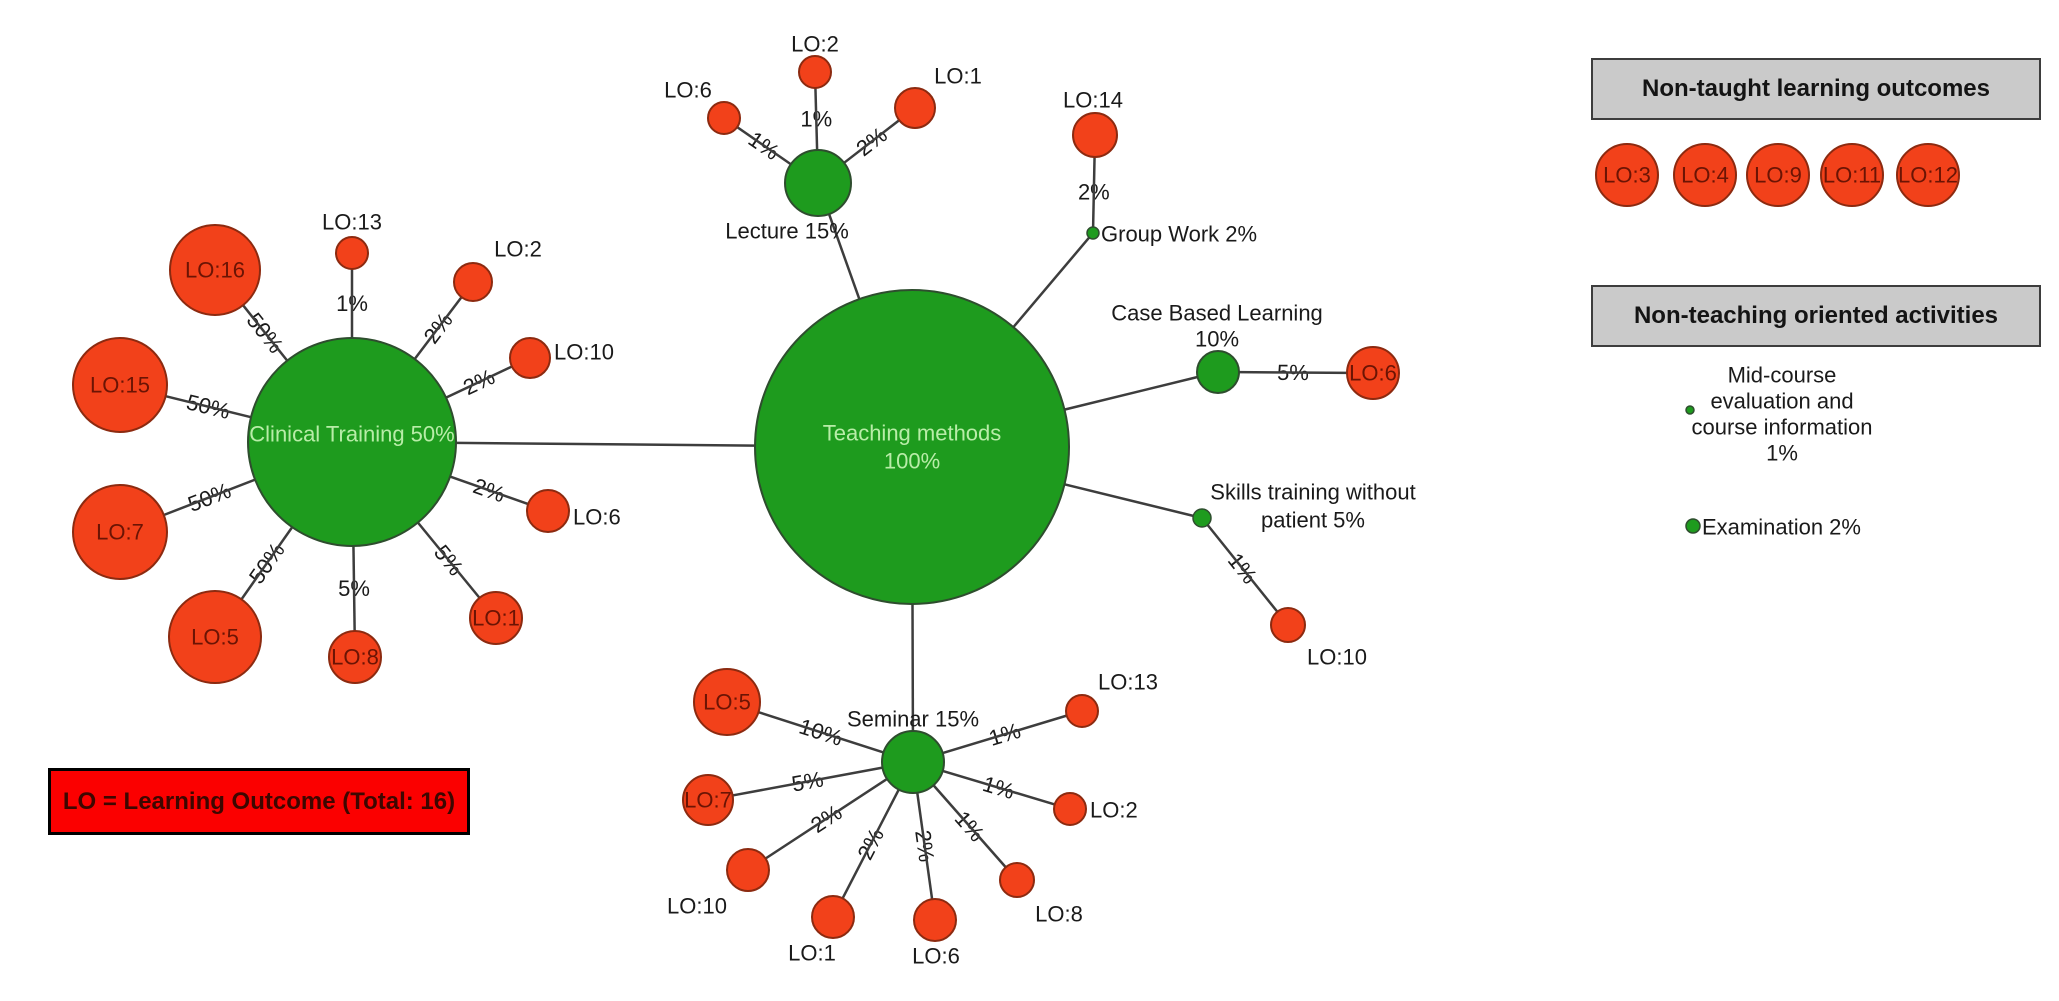  What do you see at coordinates (479, 382) in the screenshot?
I see `edge-clinical-c-lo10-line` at bounding box center [479, 382].